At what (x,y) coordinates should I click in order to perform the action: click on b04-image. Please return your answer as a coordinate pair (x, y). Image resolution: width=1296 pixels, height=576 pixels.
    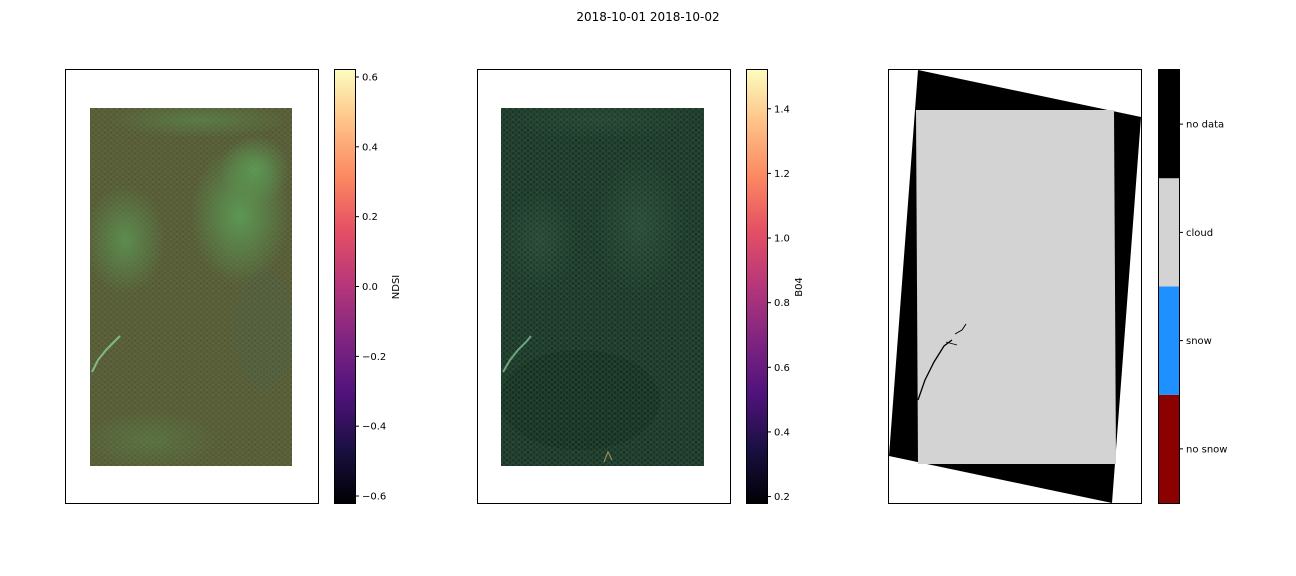
    Looking at the image, I should click on (602, 287).